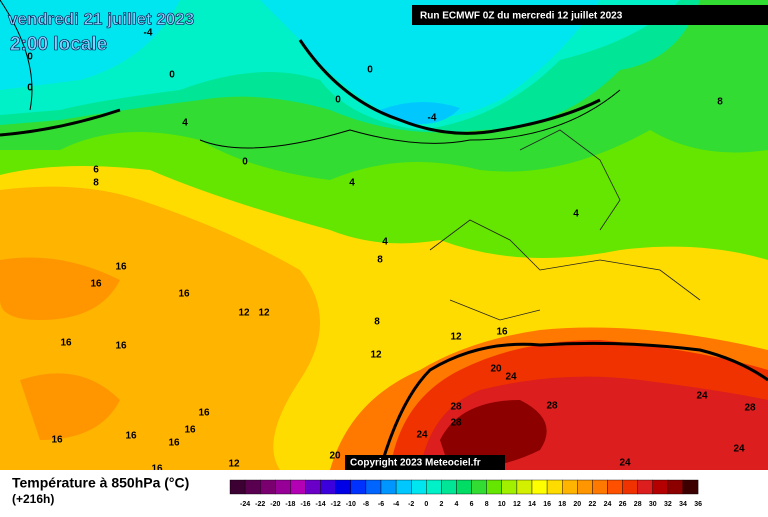  Describe the element at coordinates (457, 504) in the screenshot. I see `colorbar-label: 4` at that location.